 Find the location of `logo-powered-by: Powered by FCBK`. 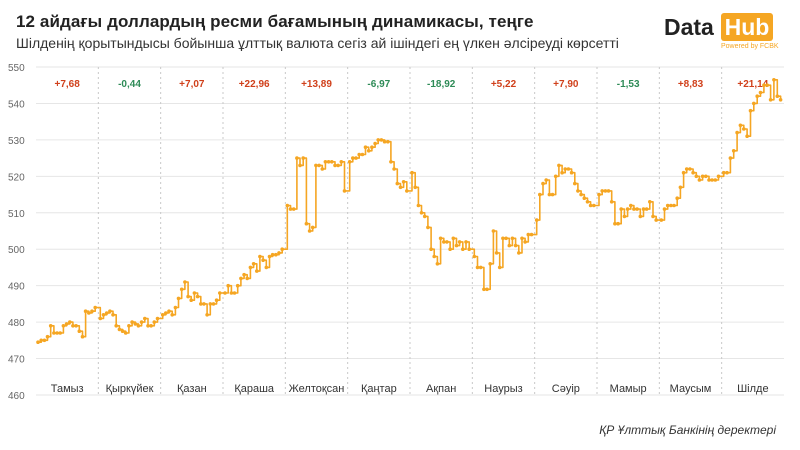

logo-powered-by: Powered by FCBK is located at coordinates (750, 46).